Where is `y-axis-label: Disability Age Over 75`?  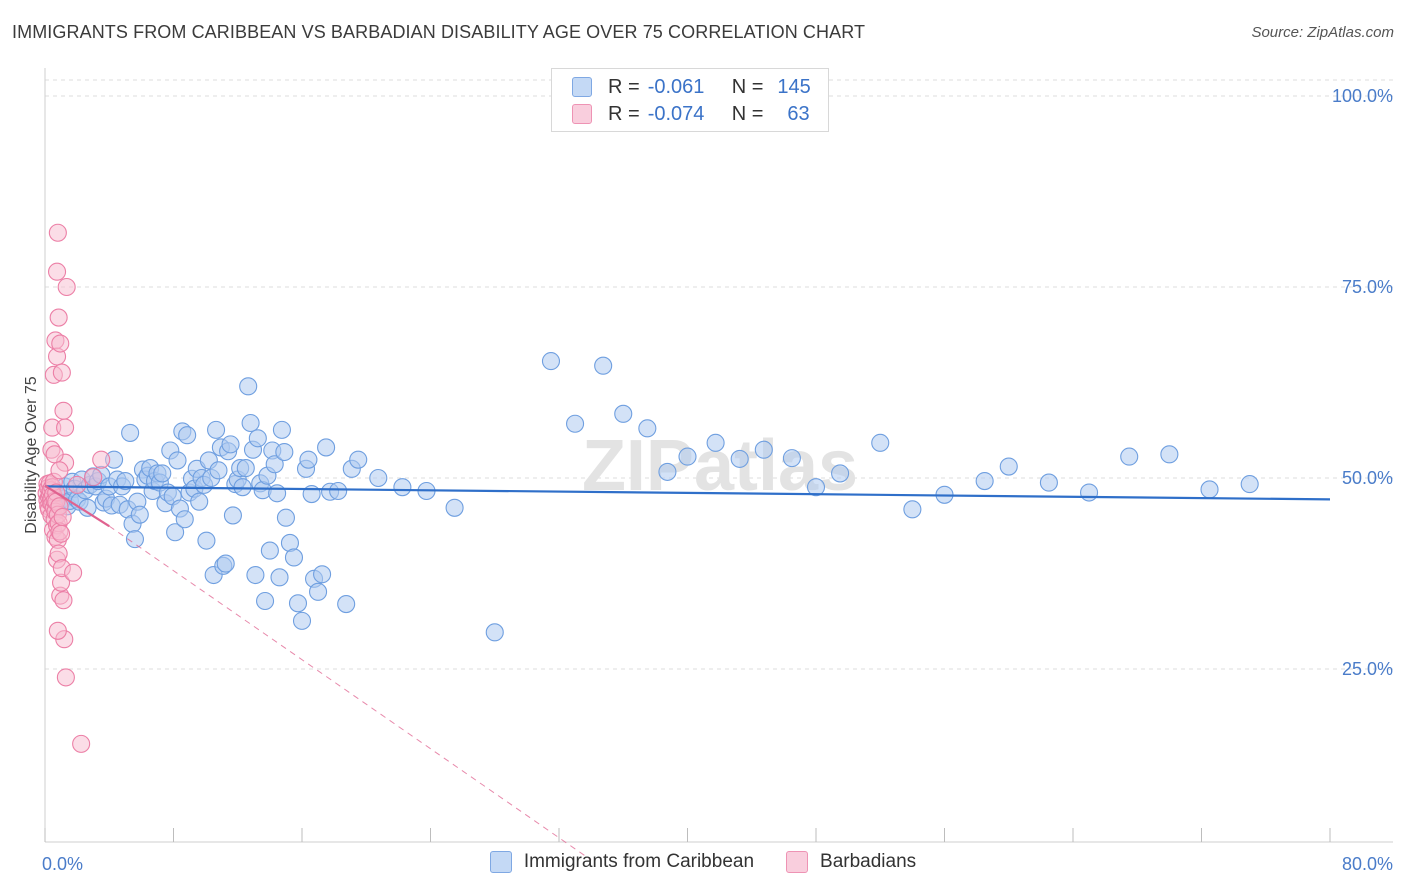 y-axis-label: Disability Age Over 75 is located at coordinates (31, 455).